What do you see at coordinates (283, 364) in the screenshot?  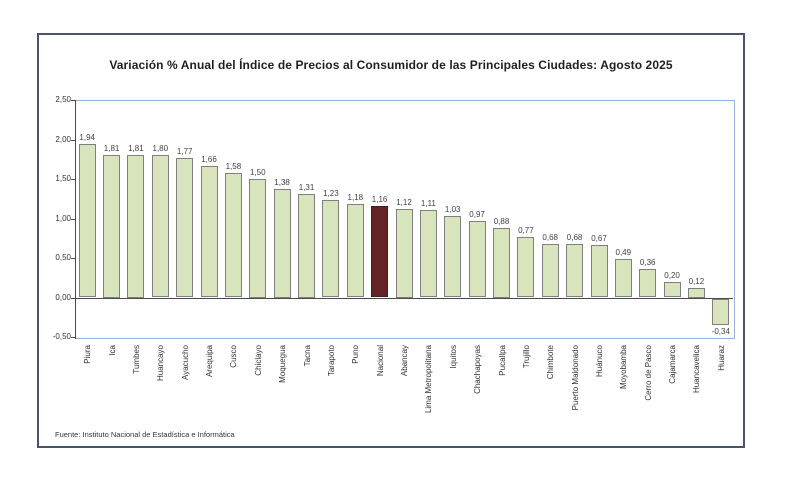 I see `x-axis-label: Moquegua` at bounding box center [283, 364].